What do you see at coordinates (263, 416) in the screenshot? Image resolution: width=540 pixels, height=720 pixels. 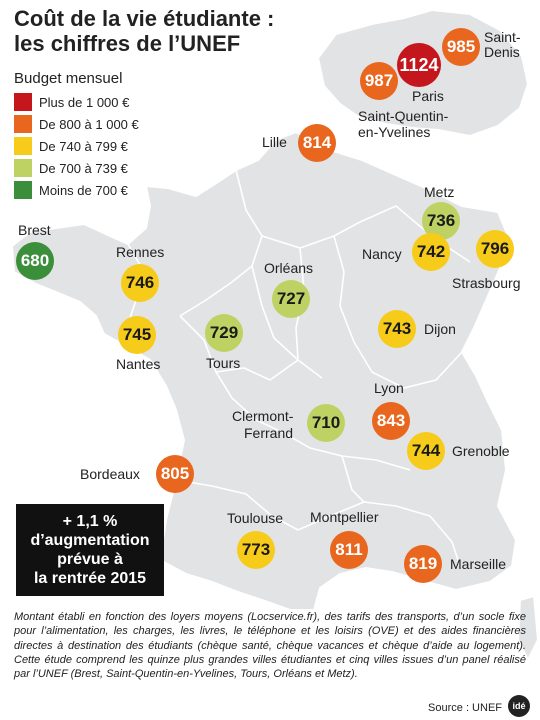 I see `city-label-clermont-1: Clermont-` at bounding box center [263, 416].